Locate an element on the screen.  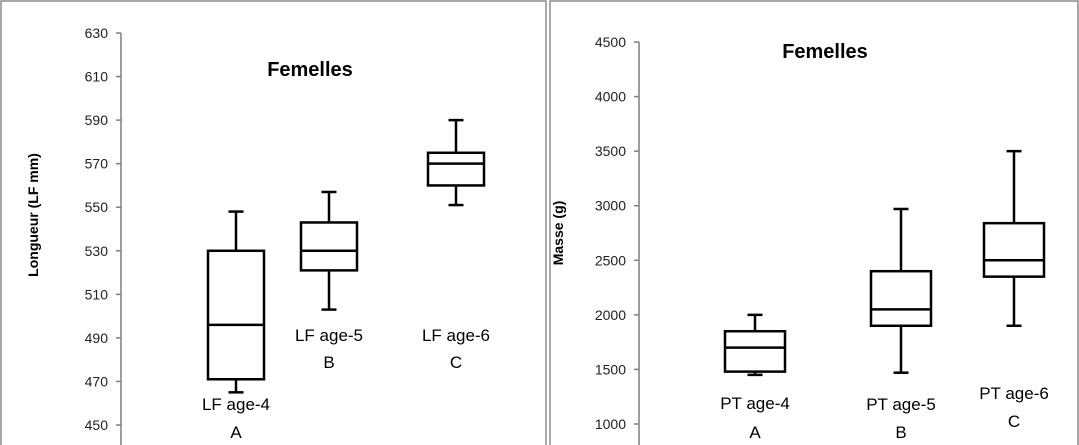
y-tick-label: 530 is located at coordinates (97, 251).